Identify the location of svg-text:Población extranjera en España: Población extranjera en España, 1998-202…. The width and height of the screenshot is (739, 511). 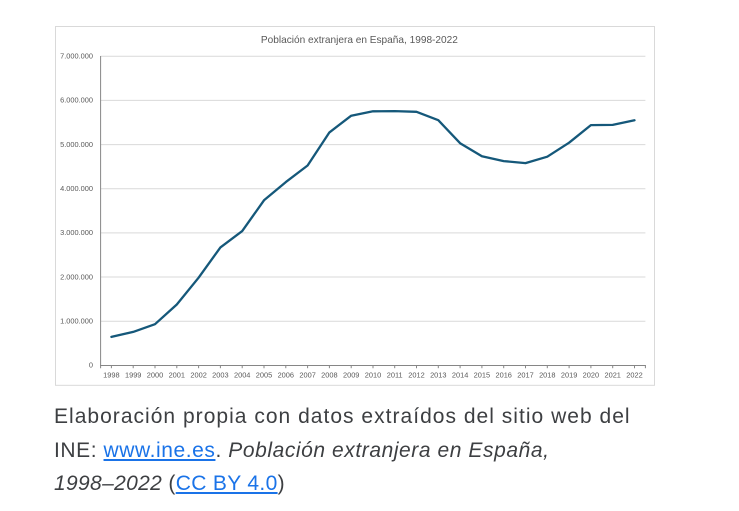
(359, 40).